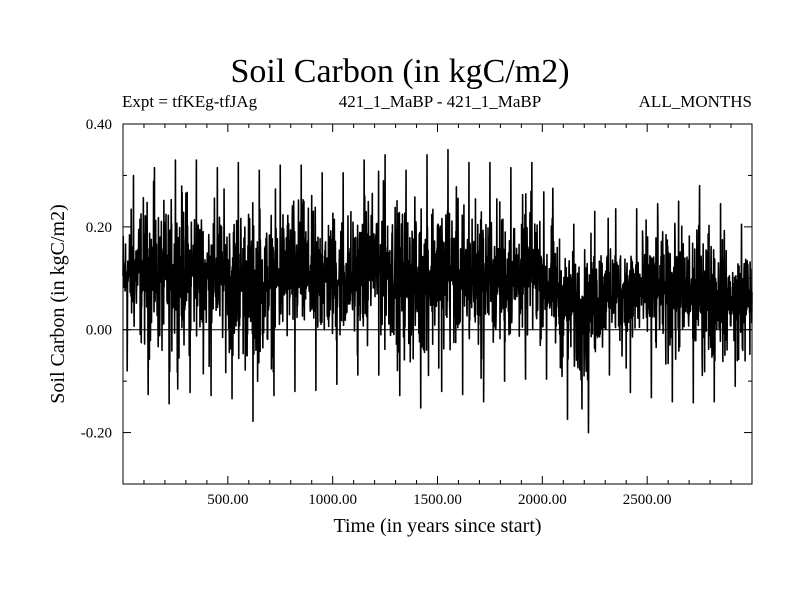 Image resolution: width=800 pixels, height=600 pixels. What do you see at coordinates (99, 125) in the screenshot?
I see `y-tick-label: 0.40` at bounding box center [99, 125].